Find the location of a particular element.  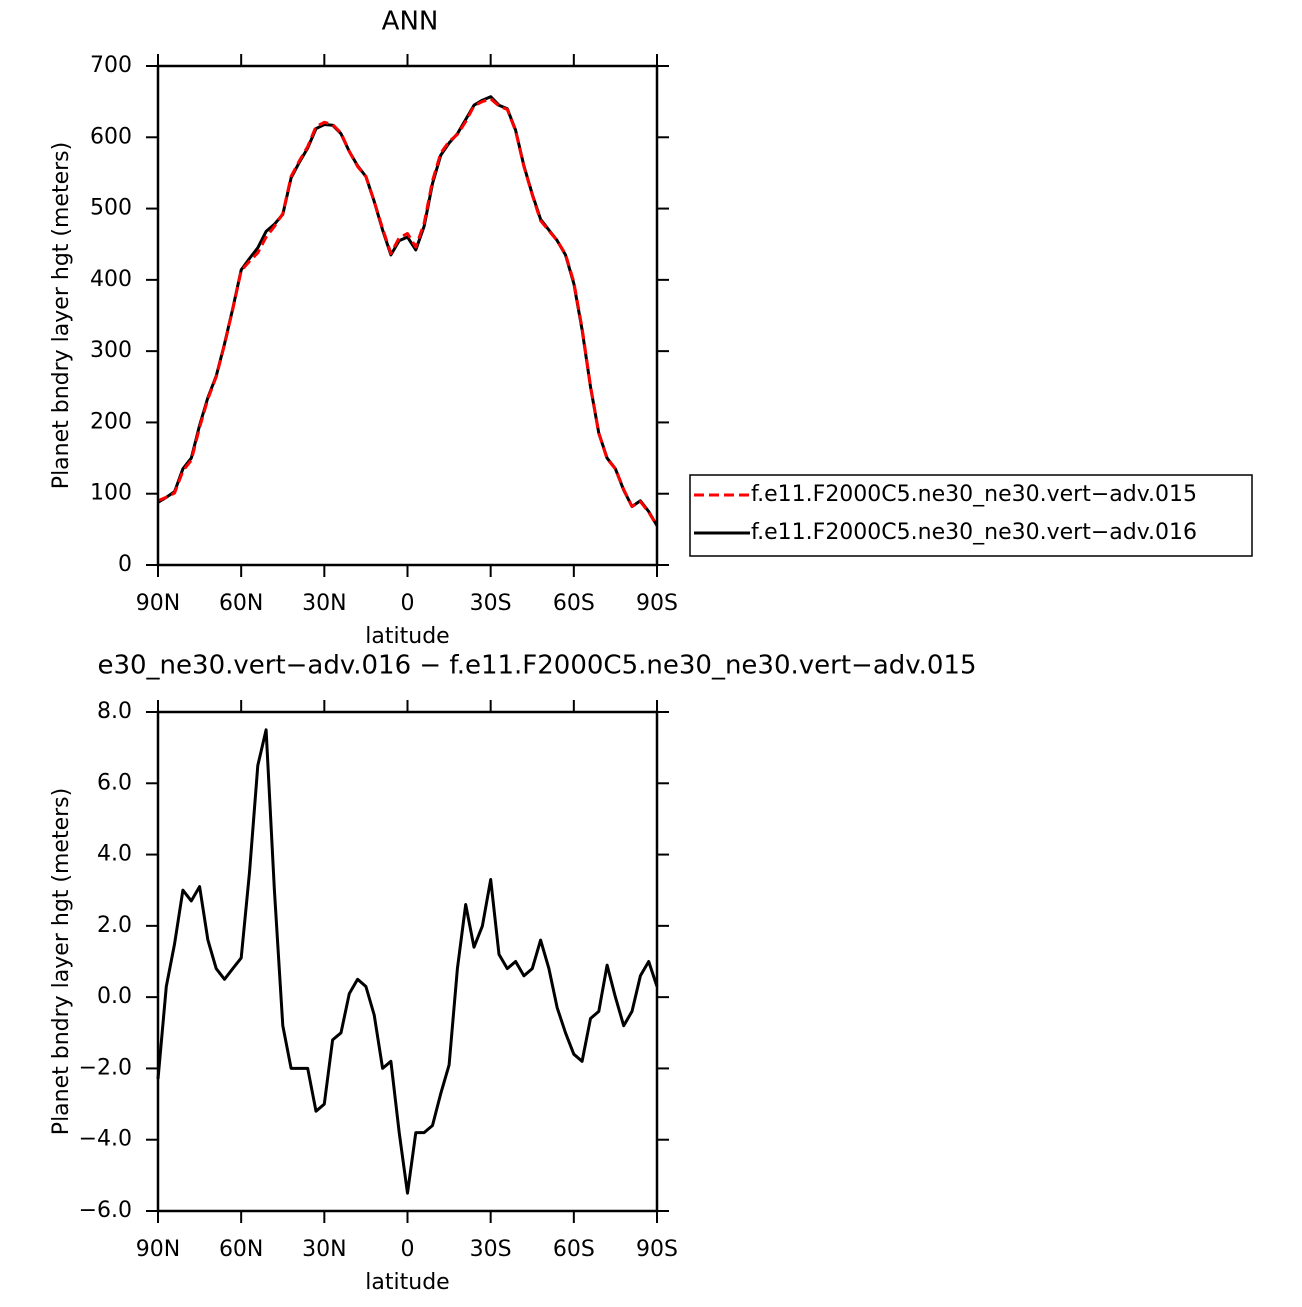

y-tick-label: 400 is located at coordinates (111, 279).